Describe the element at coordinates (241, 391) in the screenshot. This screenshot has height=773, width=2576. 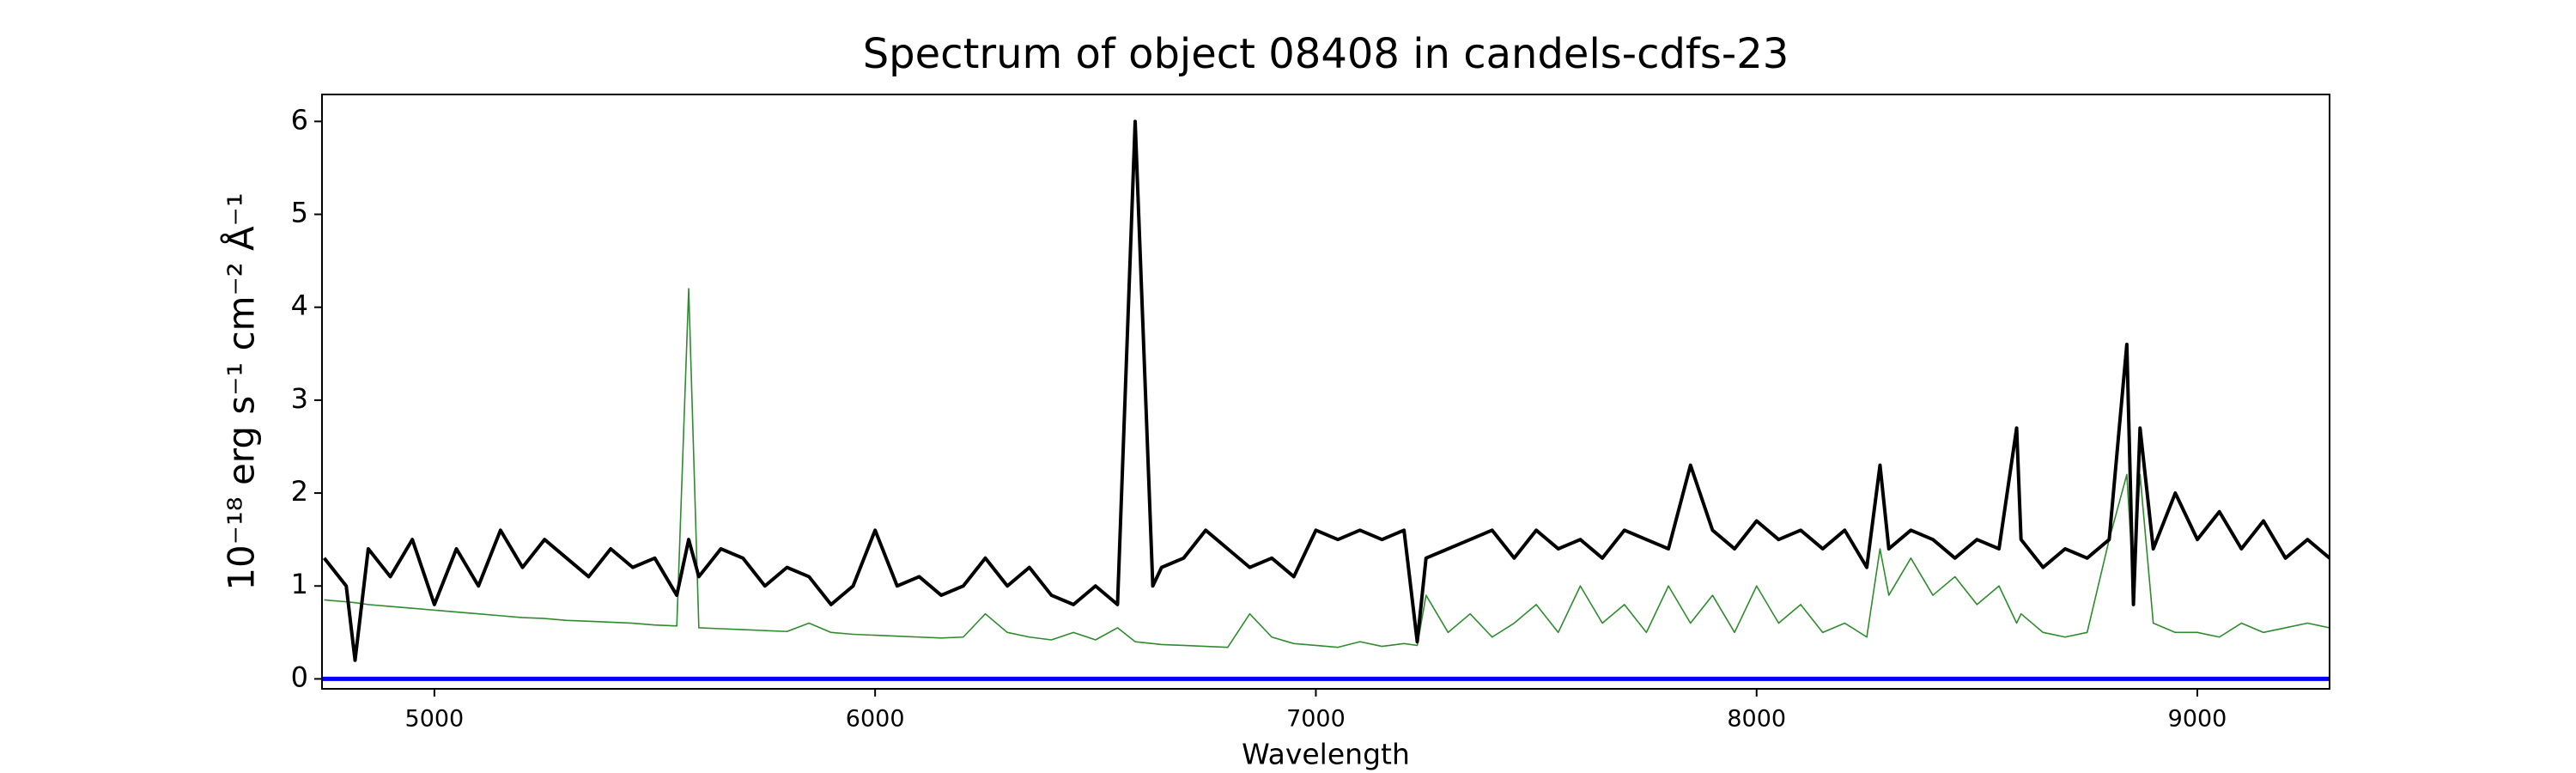
I see `y-axis-label: 10⁻¹⁸ erg s⁻¹ cm⁻² Å⁻¹` at that location.